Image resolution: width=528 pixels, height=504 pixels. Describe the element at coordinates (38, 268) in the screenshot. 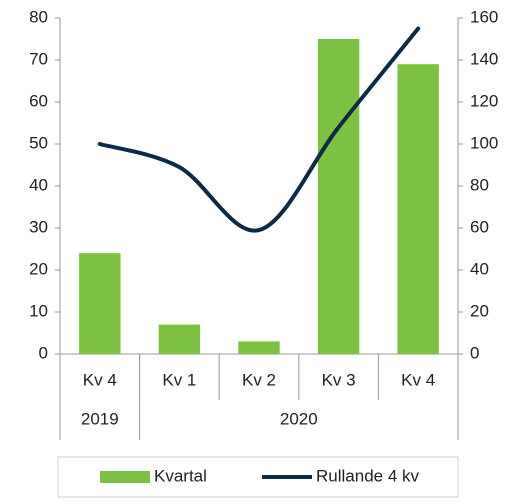

I see `y-tick-label: 20` at that location.